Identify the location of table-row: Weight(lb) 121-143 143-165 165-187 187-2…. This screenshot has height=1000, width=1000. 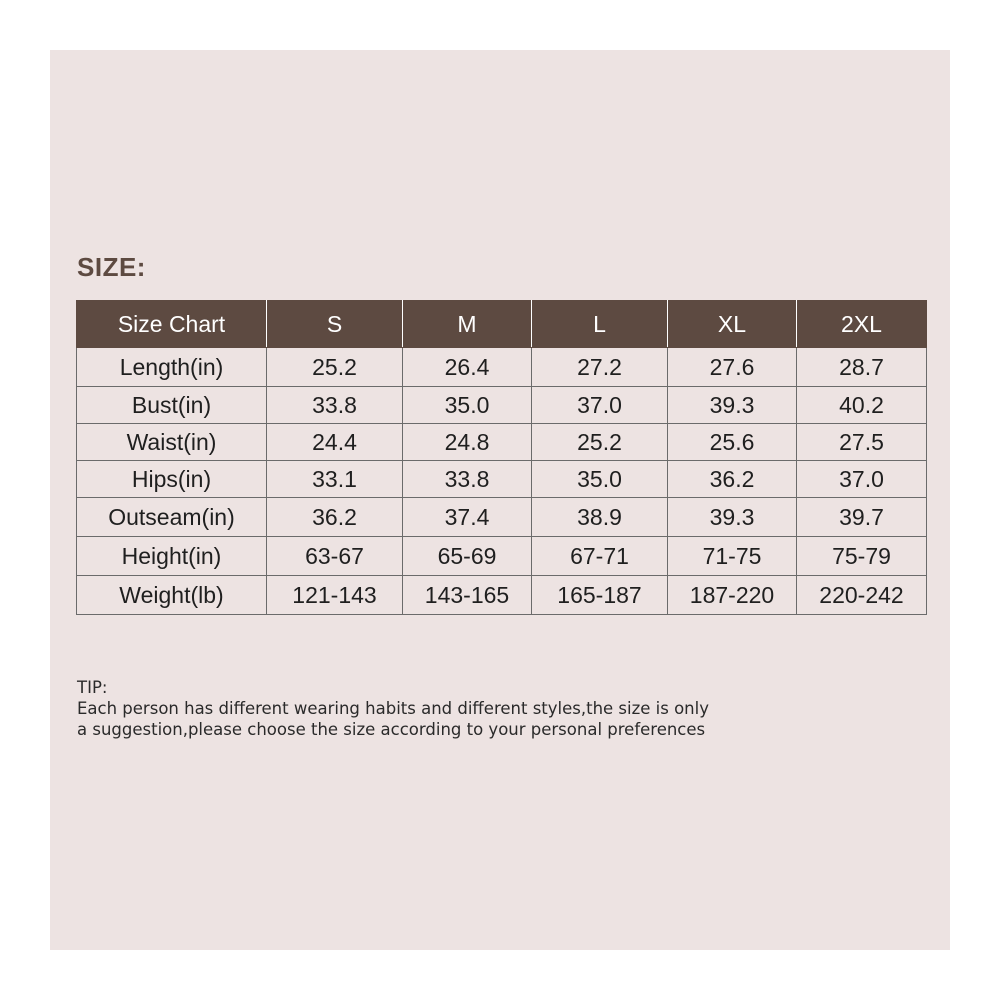
(501, 595).